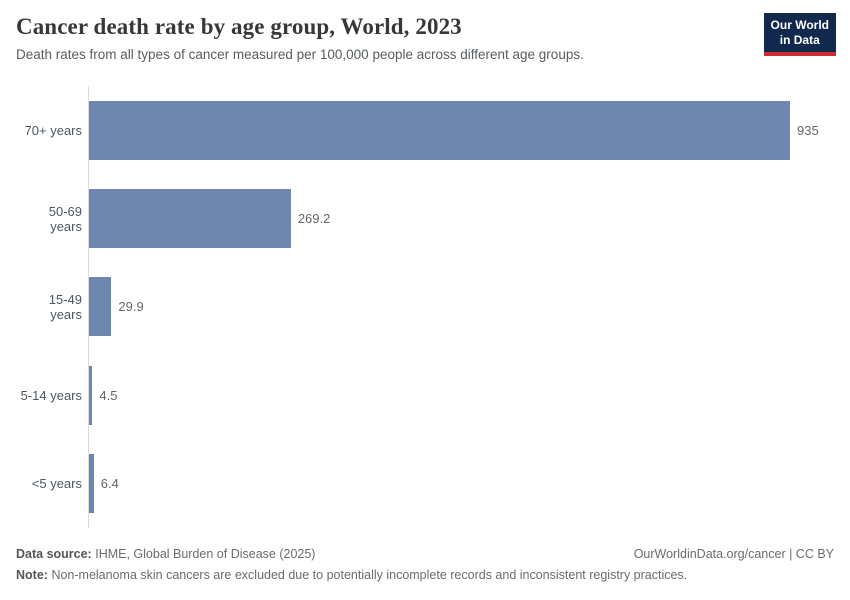  I want to click on bar-row: 15-49 years 29.9, so click(425, 307).